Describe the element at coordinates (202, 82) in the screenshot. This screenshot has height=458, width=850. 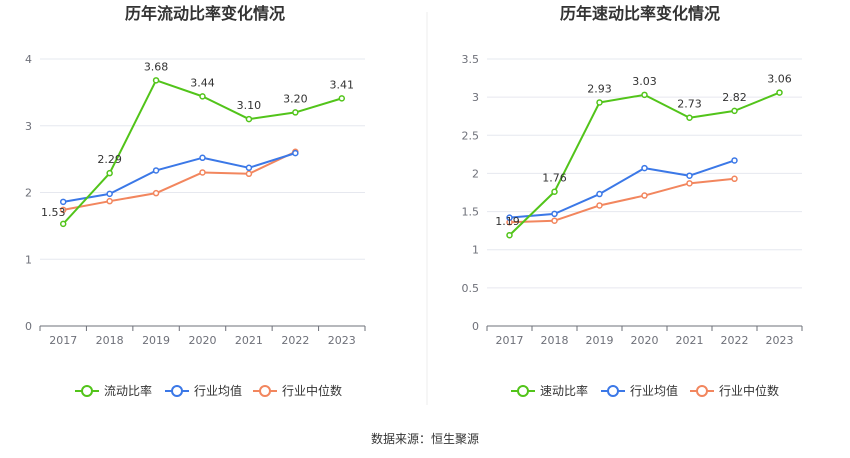
I see `data-label: 3.44` at that location.